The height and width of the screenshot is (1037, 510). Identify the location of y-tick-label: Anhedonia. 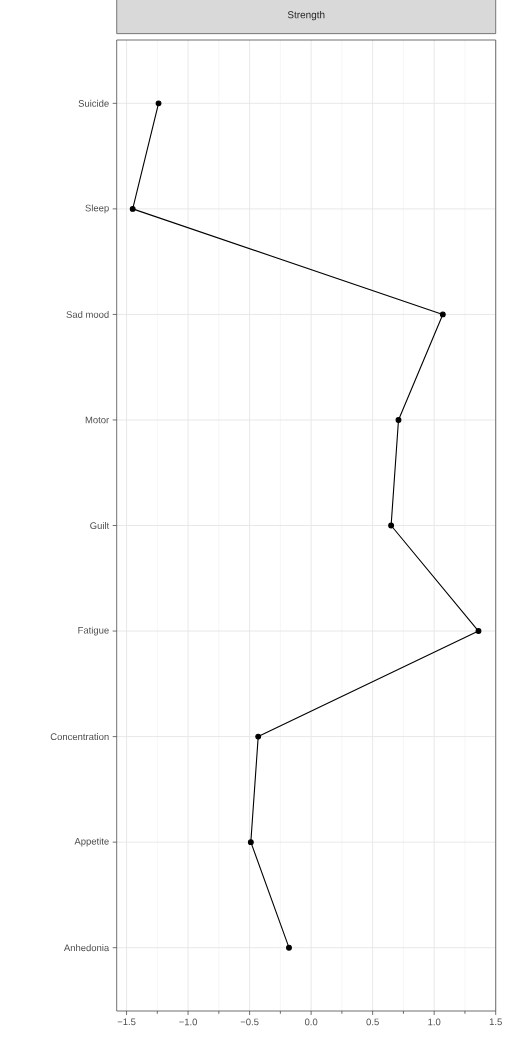
(86, 948).